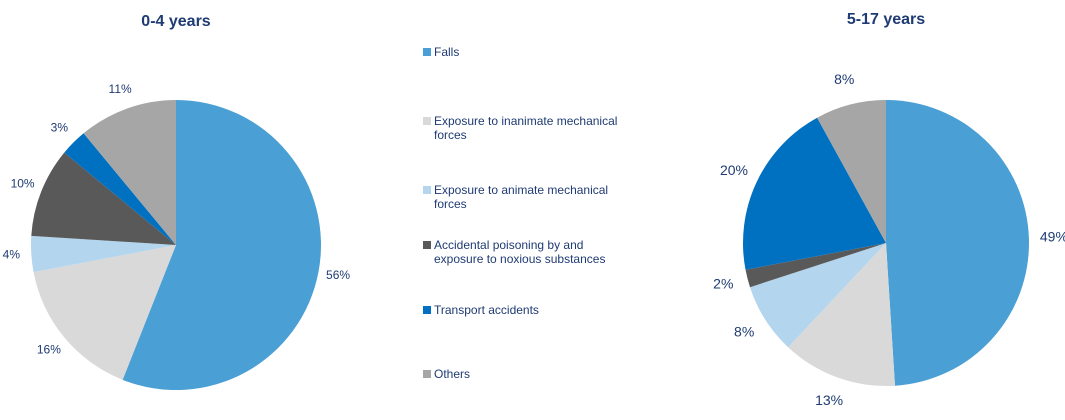 The width and height of the screenshot is (1065, 420). I want to click on data-label: 20%, so click(734, 170).